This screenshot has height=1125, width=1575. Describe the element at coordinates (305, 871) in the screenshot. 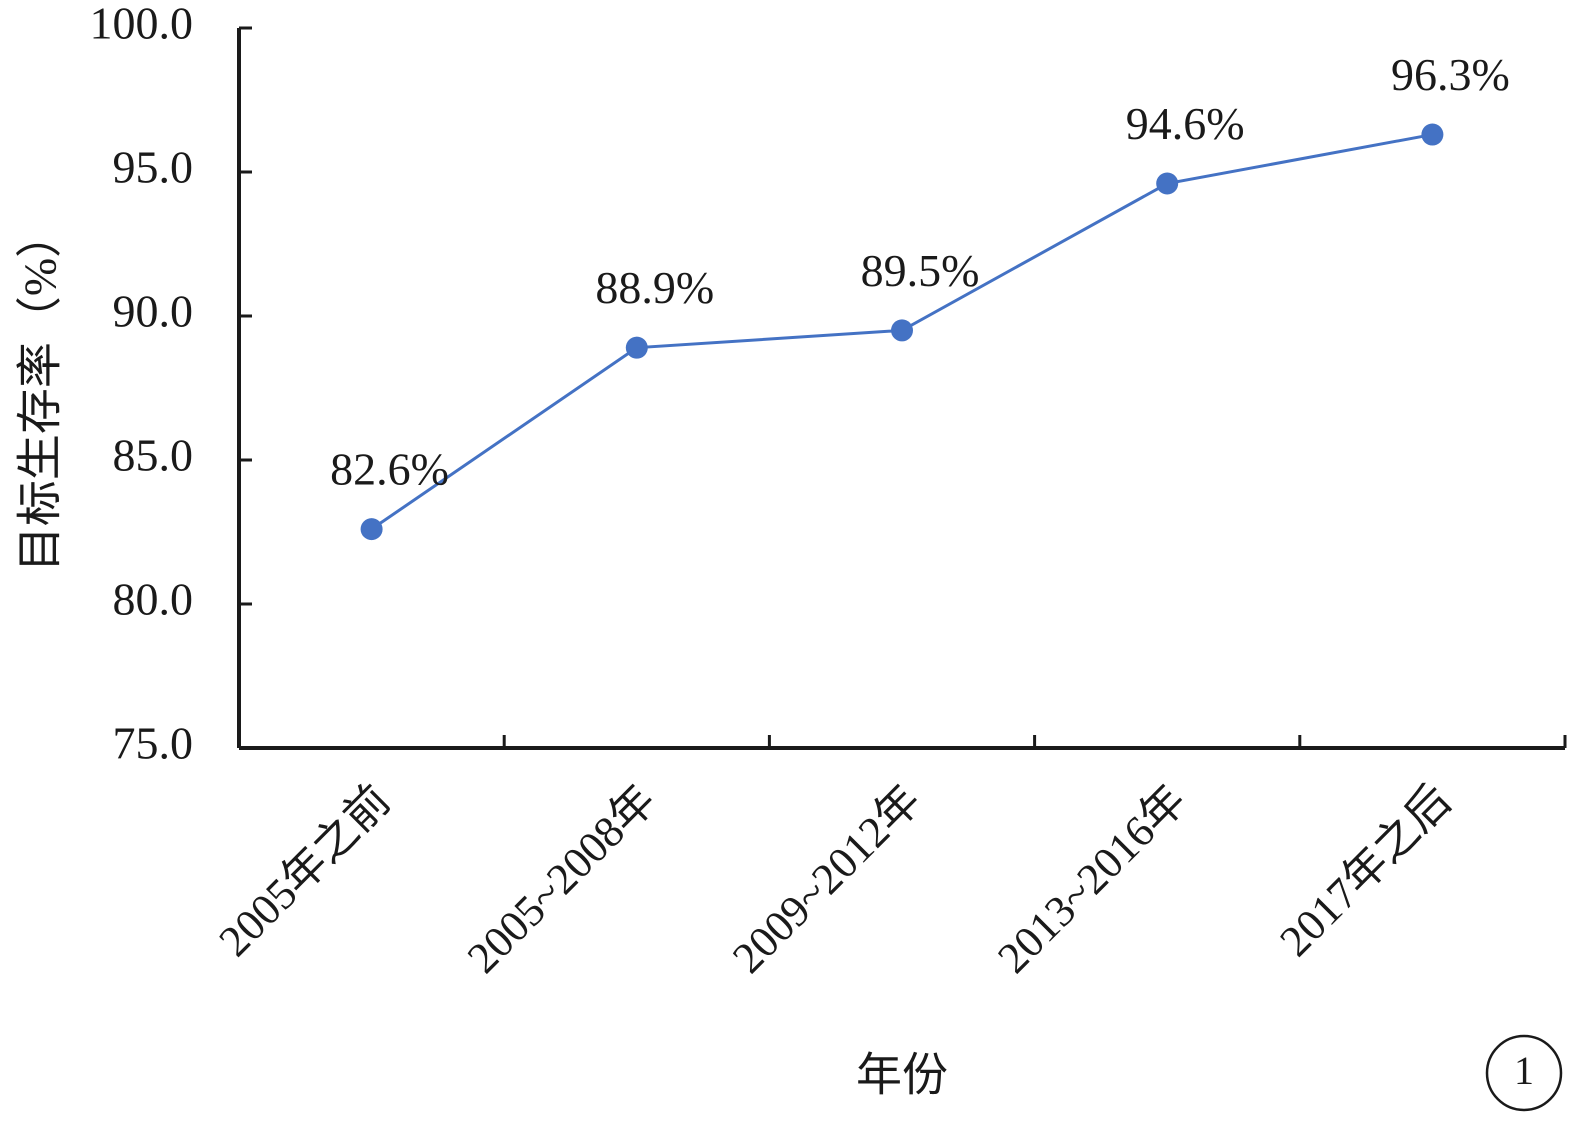

I see `x-tick-label: 2005年之前` at that location.